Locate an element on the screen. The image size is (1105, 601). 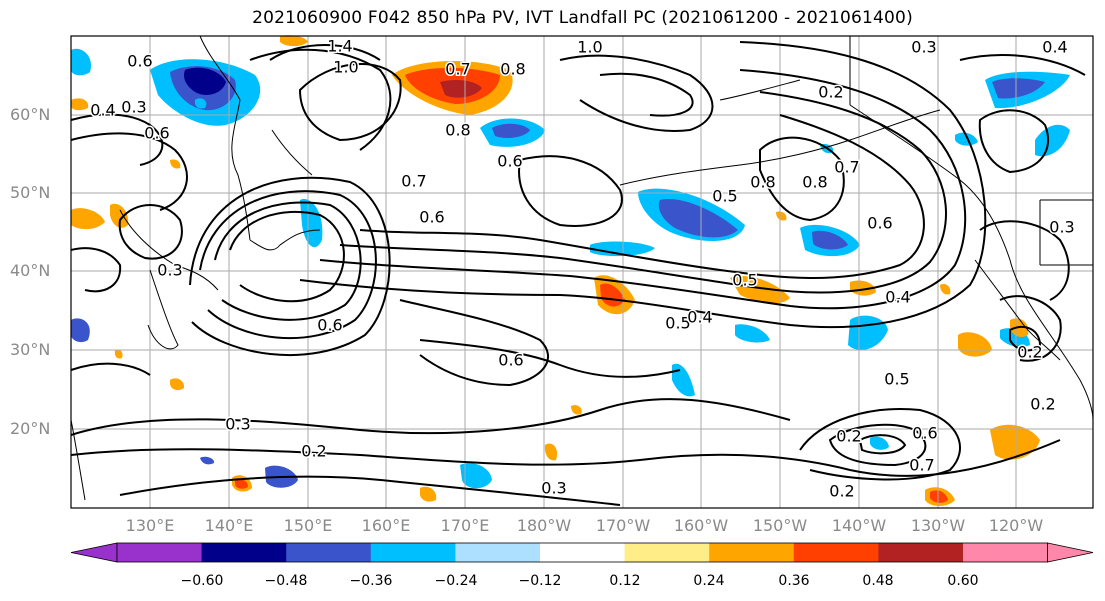
lon-label-140w: 140°W is located at coordinates (859, 525).